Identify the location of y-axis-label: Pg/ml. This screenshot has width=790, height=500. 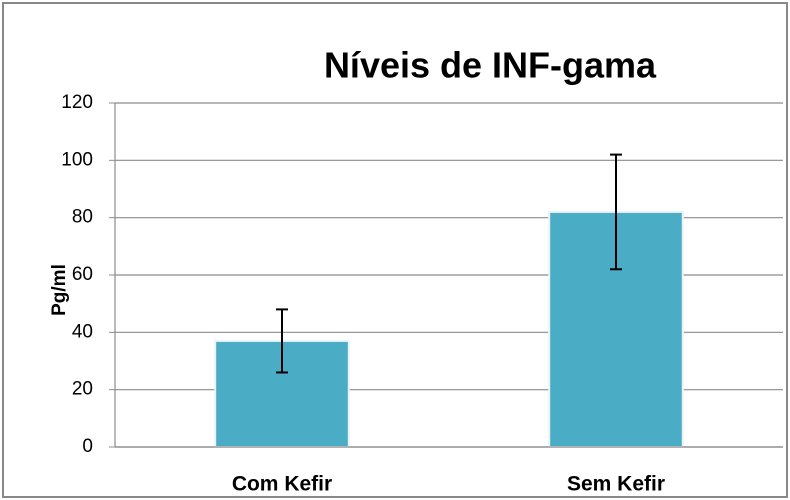
(59, 290).